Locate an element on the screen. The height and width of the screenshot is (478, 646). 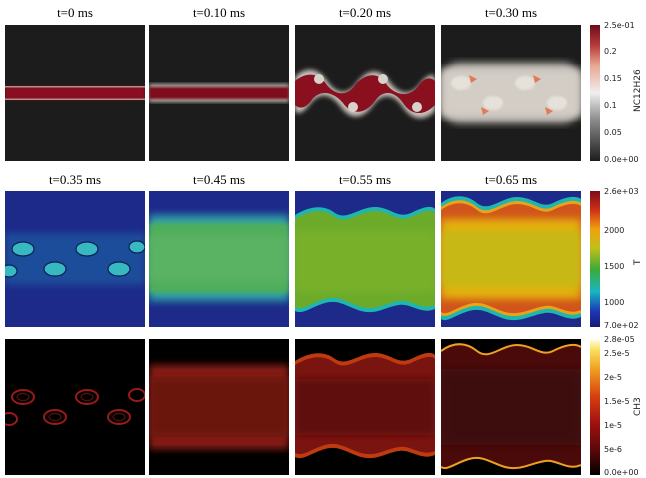
colorbar-temperature-min: 7.0e+02 is located at coordinates (621, 325).